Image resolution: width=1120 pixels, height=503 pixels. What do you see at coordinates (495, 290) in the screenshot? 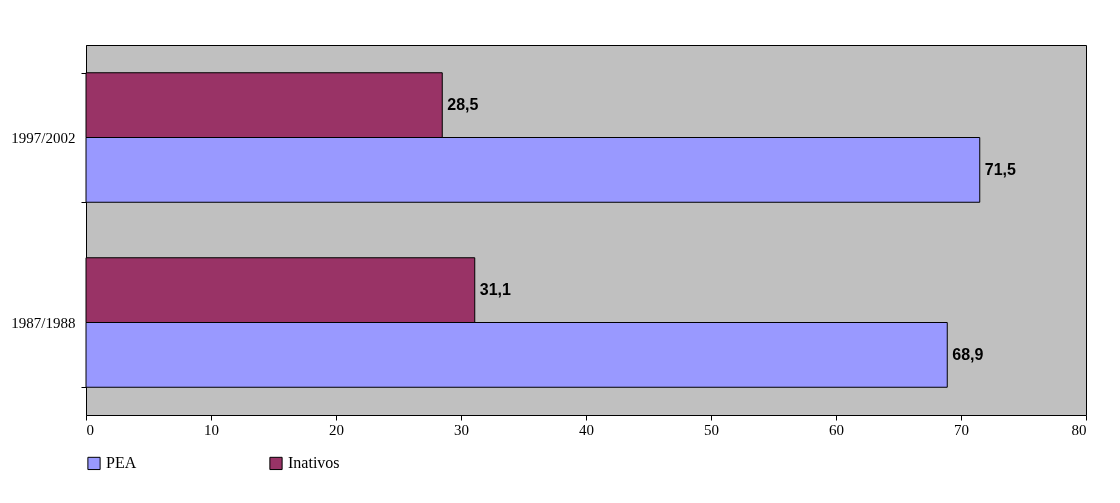
I see `data-label: 31,1` at bounding box center [495, 290].